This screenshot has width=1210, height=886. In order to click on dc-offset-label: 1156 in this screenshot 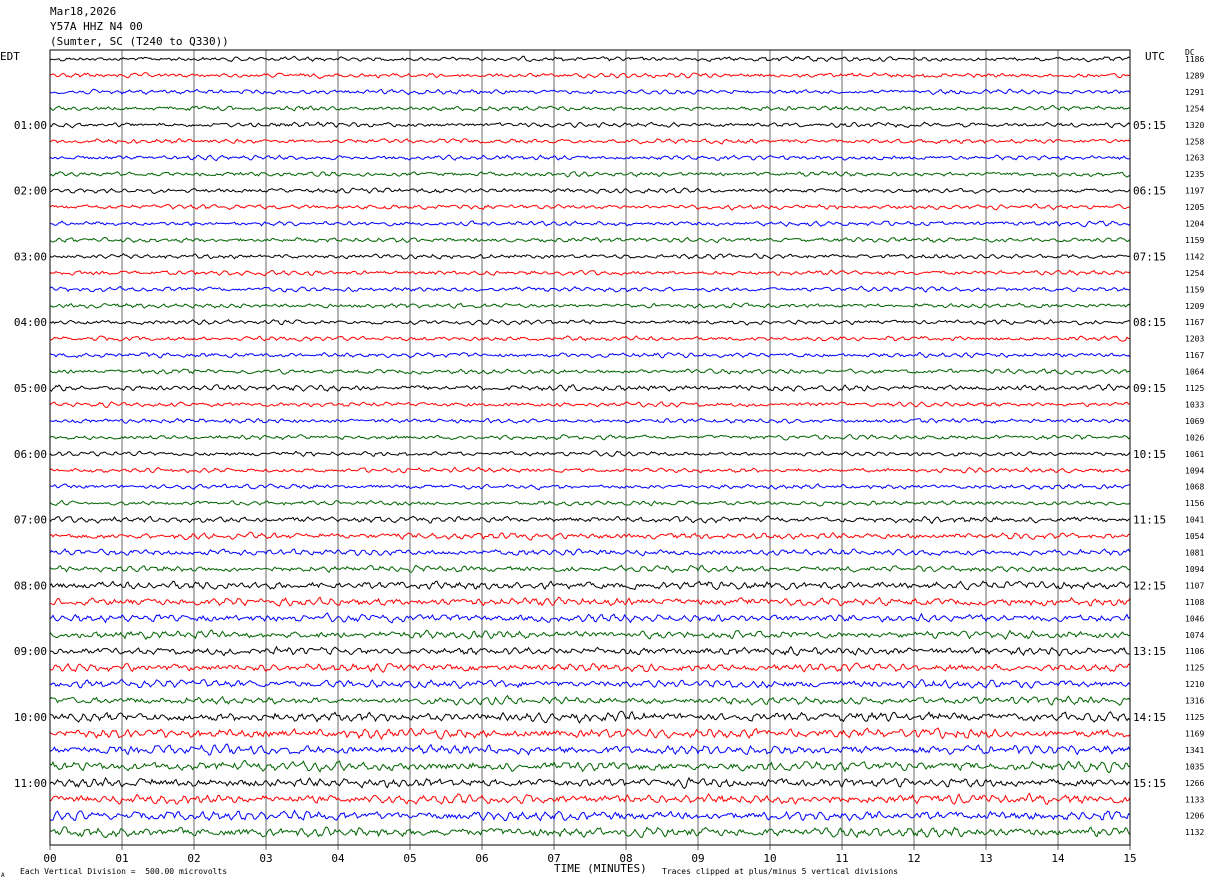, I will do `click(1194, 503)`.